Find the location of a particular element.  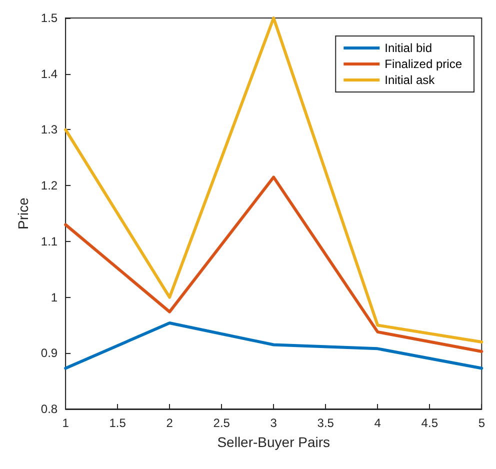

legend-label: Initial ask is located at coordinates (410, 80).